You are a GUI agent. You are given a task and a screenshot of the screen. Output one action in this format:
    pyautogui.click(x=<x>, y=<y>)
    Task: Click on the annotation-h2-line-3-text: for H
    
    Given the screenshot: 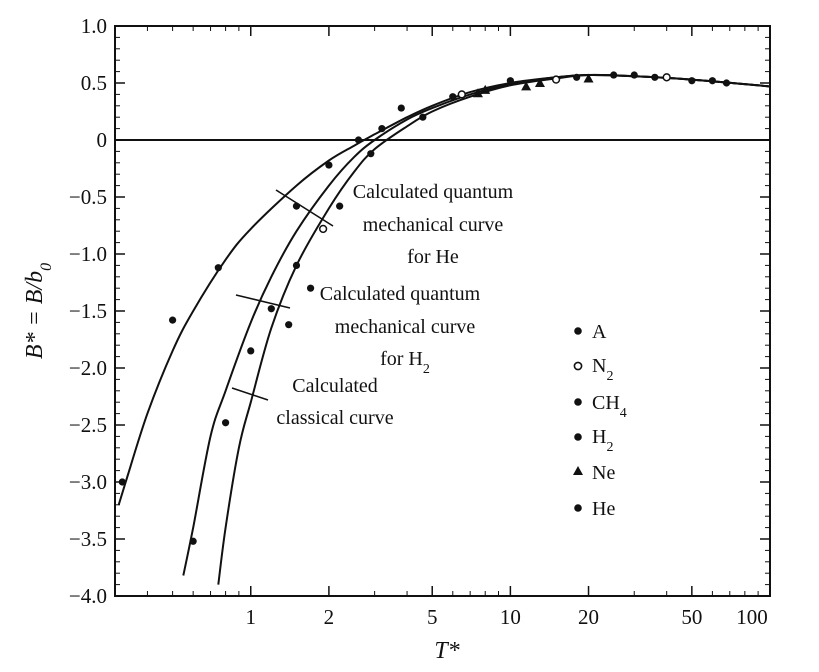 What is the action you would take?
    pyautogui.click(x=401, y=359)
    